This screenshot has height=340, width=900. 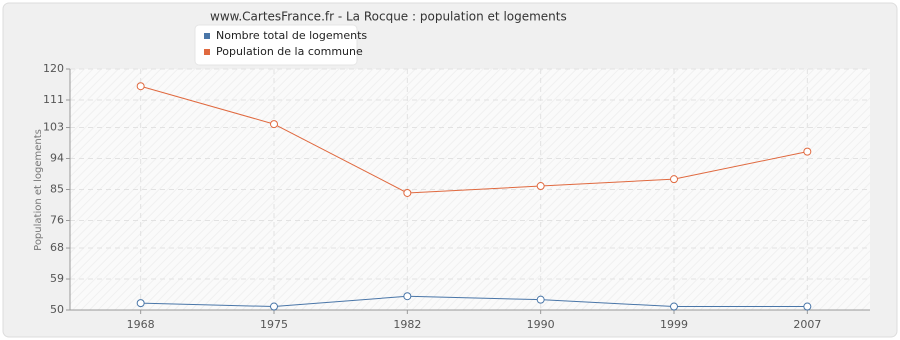 What do you see at coordinates (674, 324) in the screenshot?
I see `x-tick-label: 1999` at bounding box center [674, 324].